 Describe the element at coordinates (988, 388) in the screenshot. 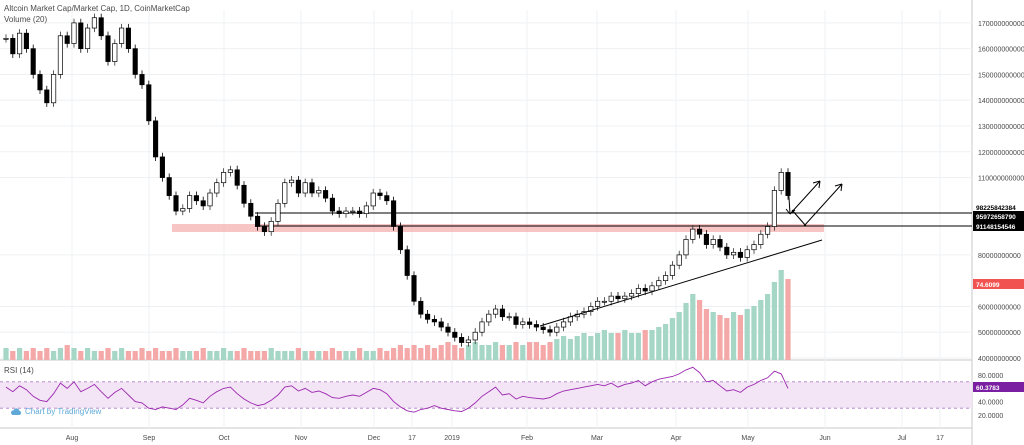

I see `rsi-badge: 60.3783` at that location.